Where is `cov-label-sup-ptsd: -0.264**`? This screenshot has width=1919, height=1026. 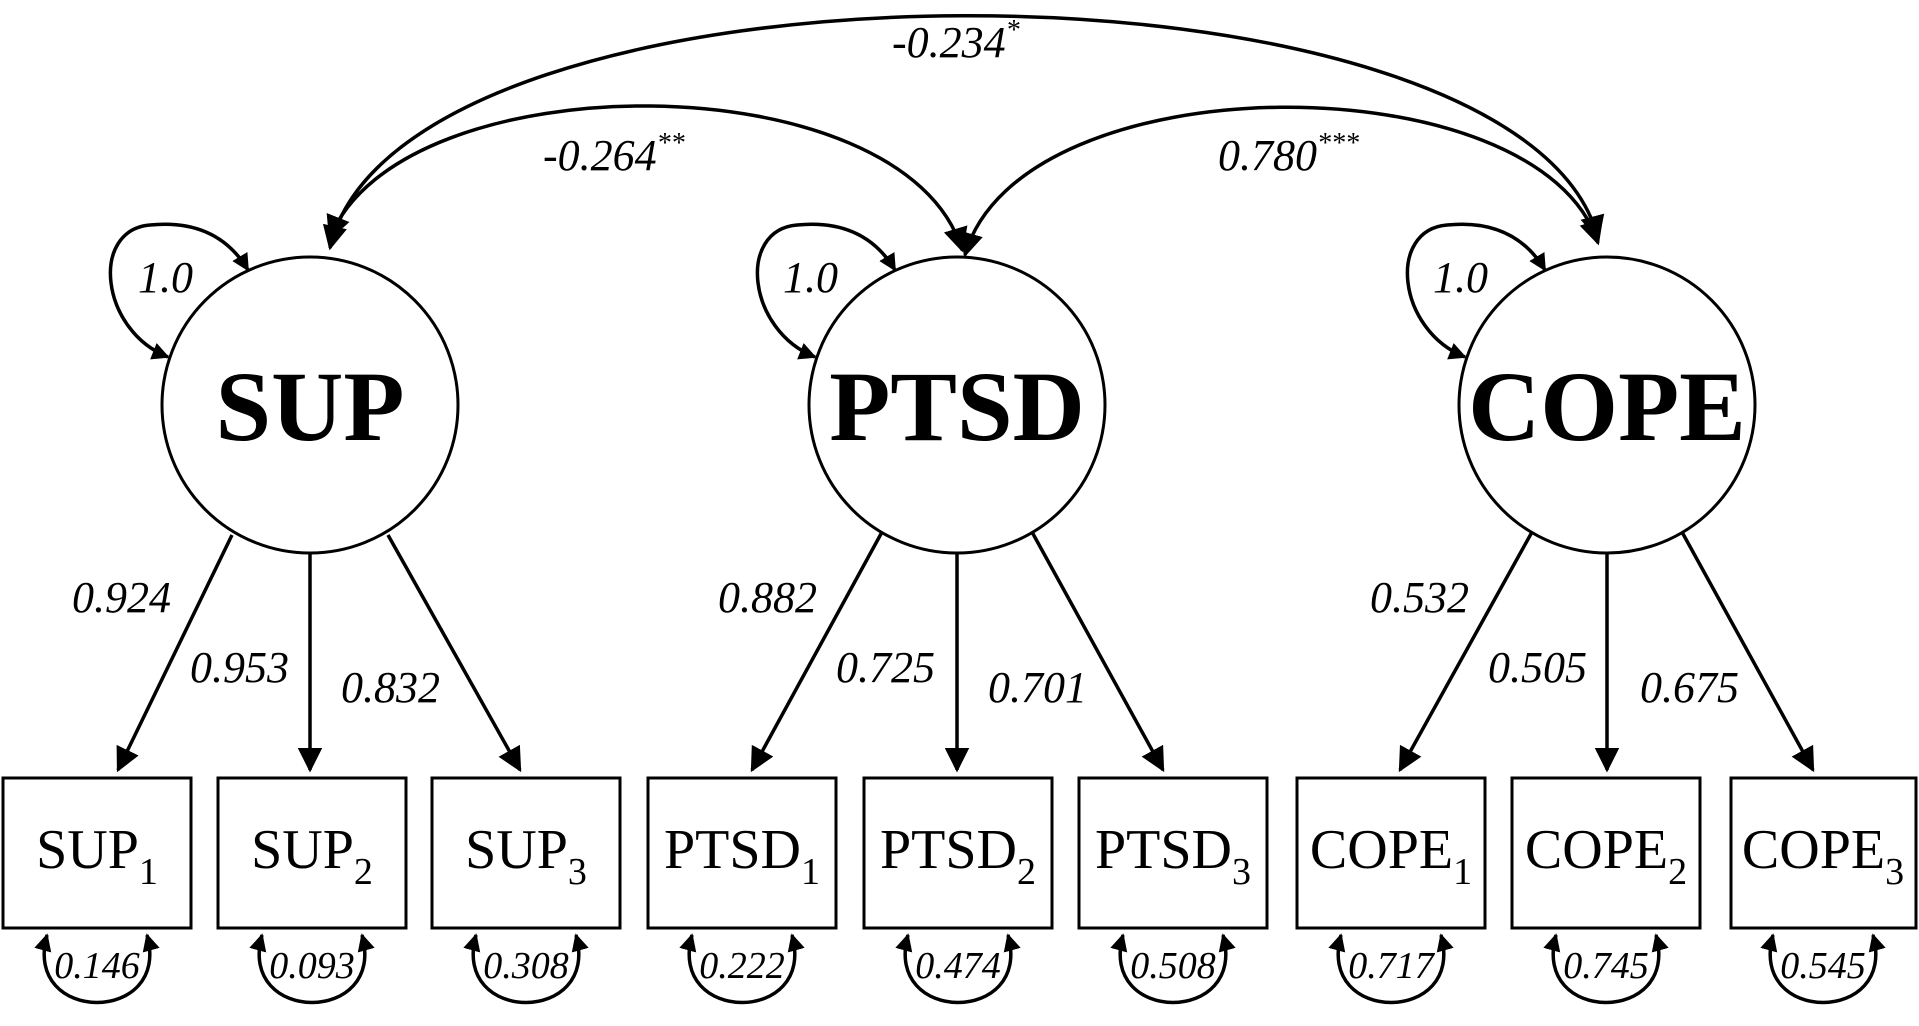 cov-label-sup-ptsd: -0.264** is located at coordinates (614, 154).